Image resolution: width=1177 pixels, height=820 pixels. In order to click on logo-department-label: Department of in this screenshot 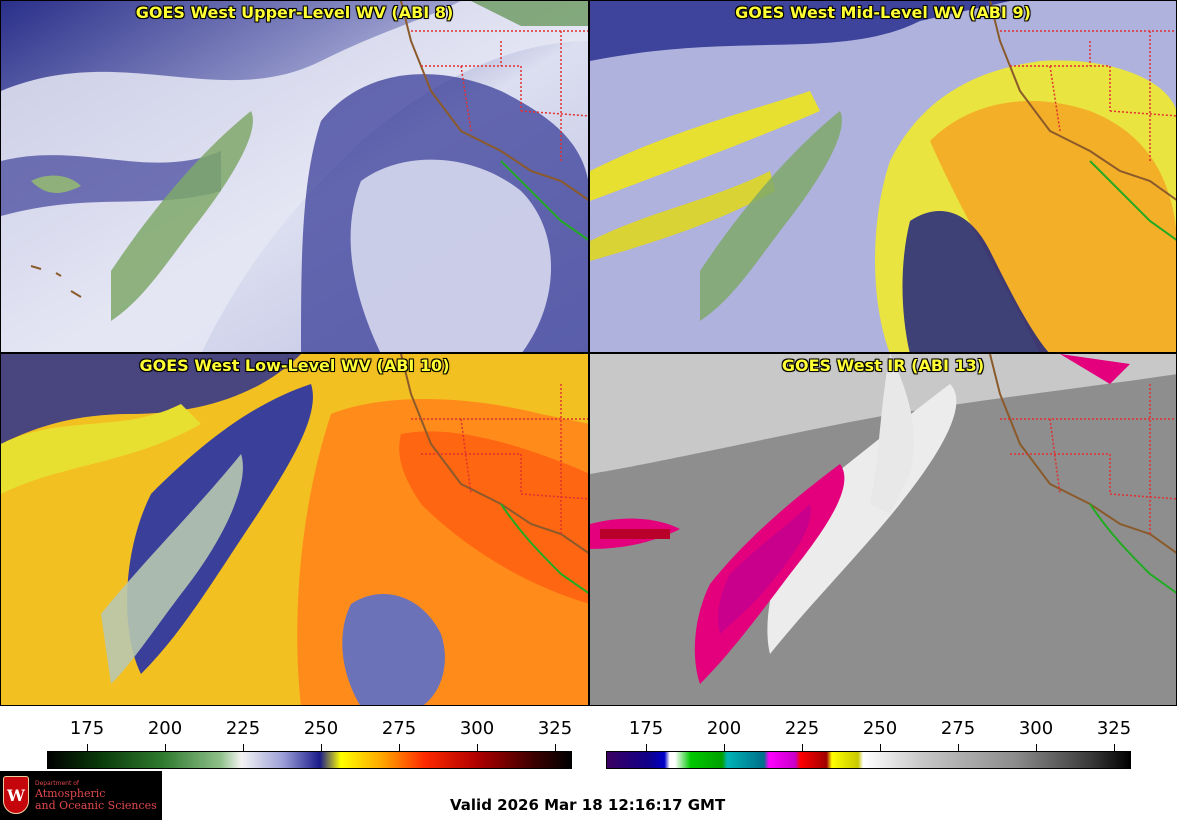, I will do `click(57, 783)`.